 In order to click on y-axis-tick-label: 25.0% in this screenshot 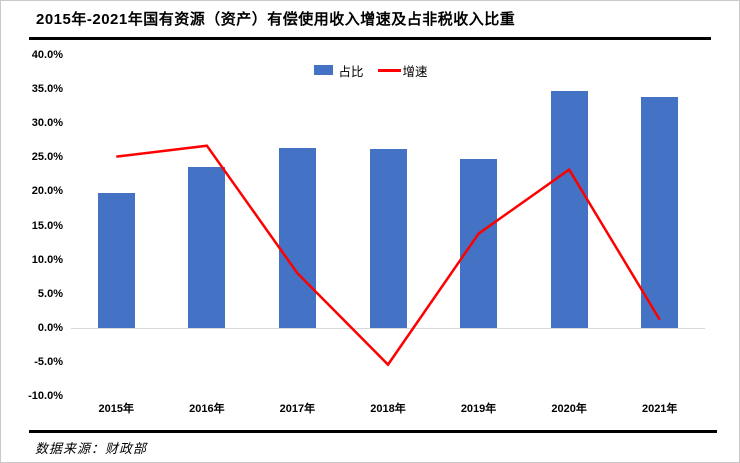, I will do `click(47, 157)`.